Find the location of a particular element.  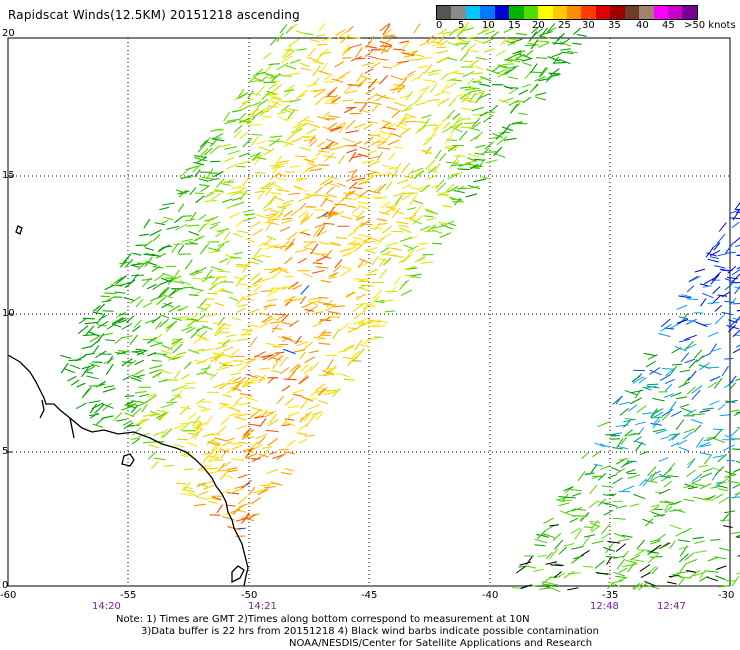

legend-labels: 0 5 10 15 20 25 30 35 40 45 >50 knots is located at coordinates (583, 27).